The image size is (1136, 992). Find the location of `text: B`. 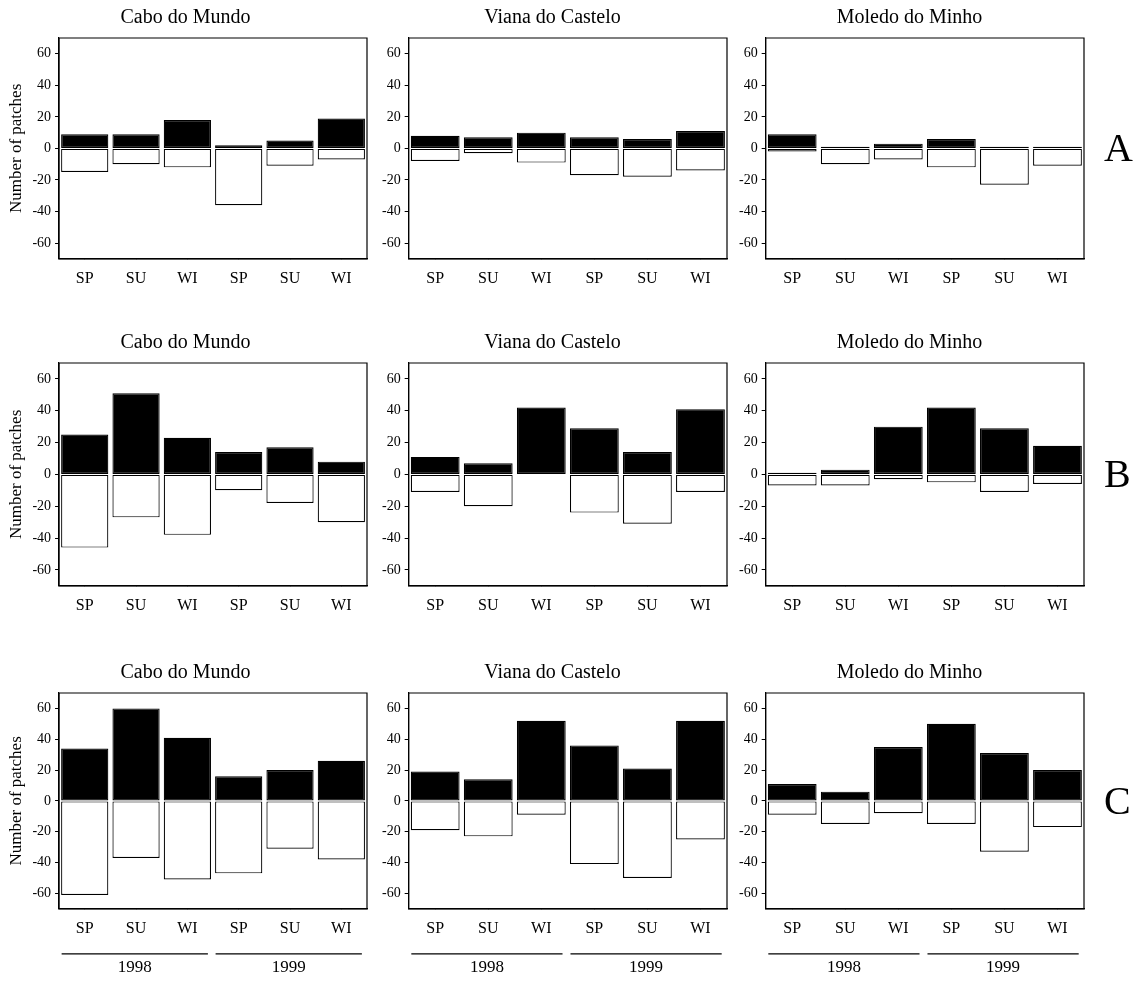

text: B is located at coordinates (1117, 474).